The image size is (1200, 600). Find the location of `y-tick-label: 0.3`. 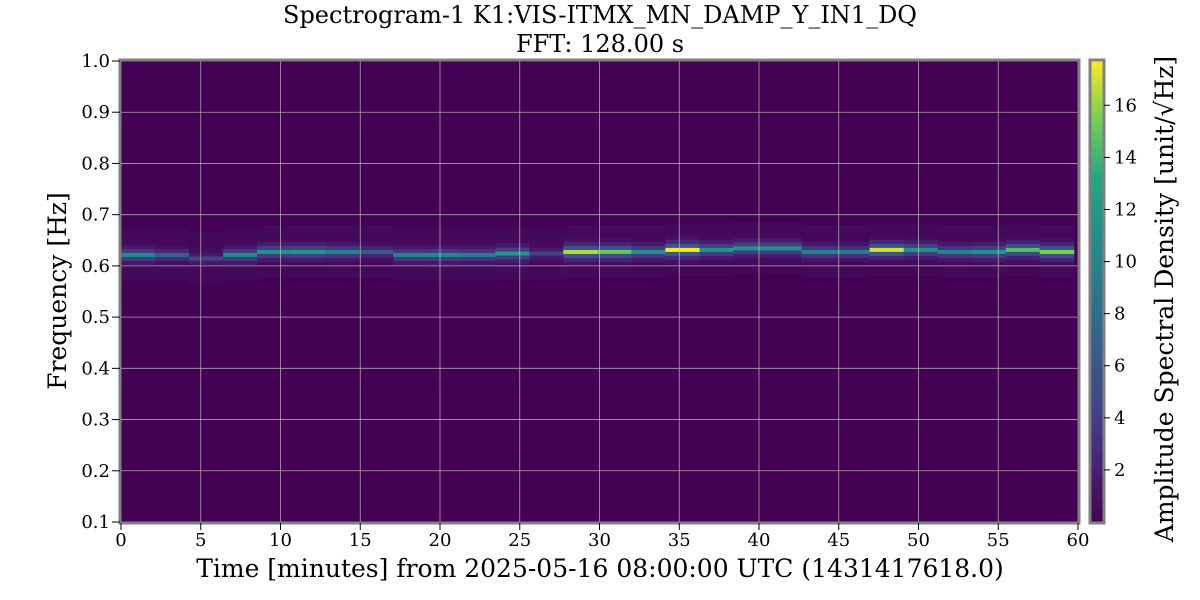

y-tick-label: 0.3 is located at coordinates (95, 420).